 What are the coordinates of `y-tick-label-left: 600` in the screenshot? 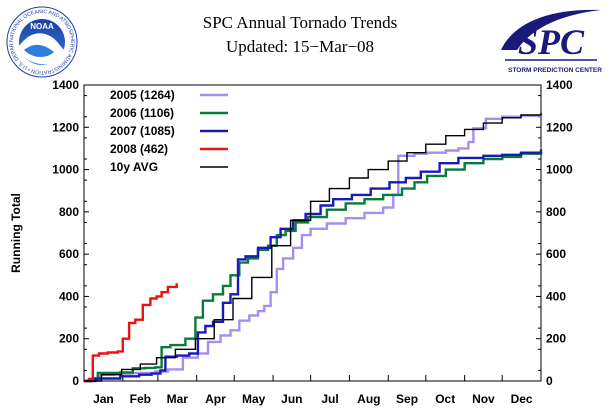 It's located at (69, 254).